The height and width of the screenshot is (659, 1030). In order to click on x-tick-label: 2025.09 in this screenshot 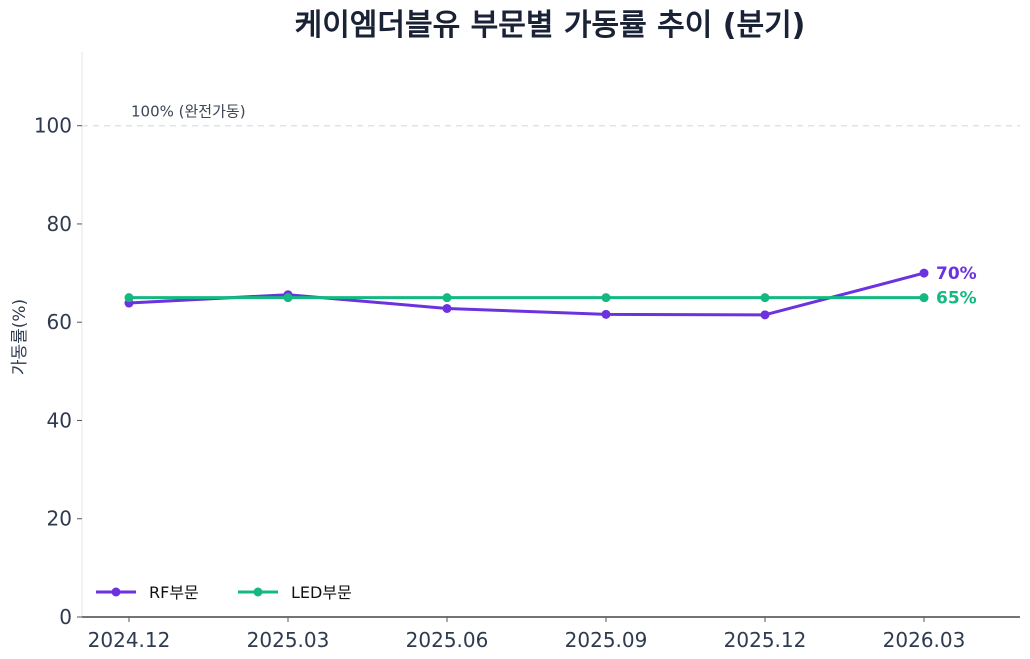, I will do `click(606, 640)`.